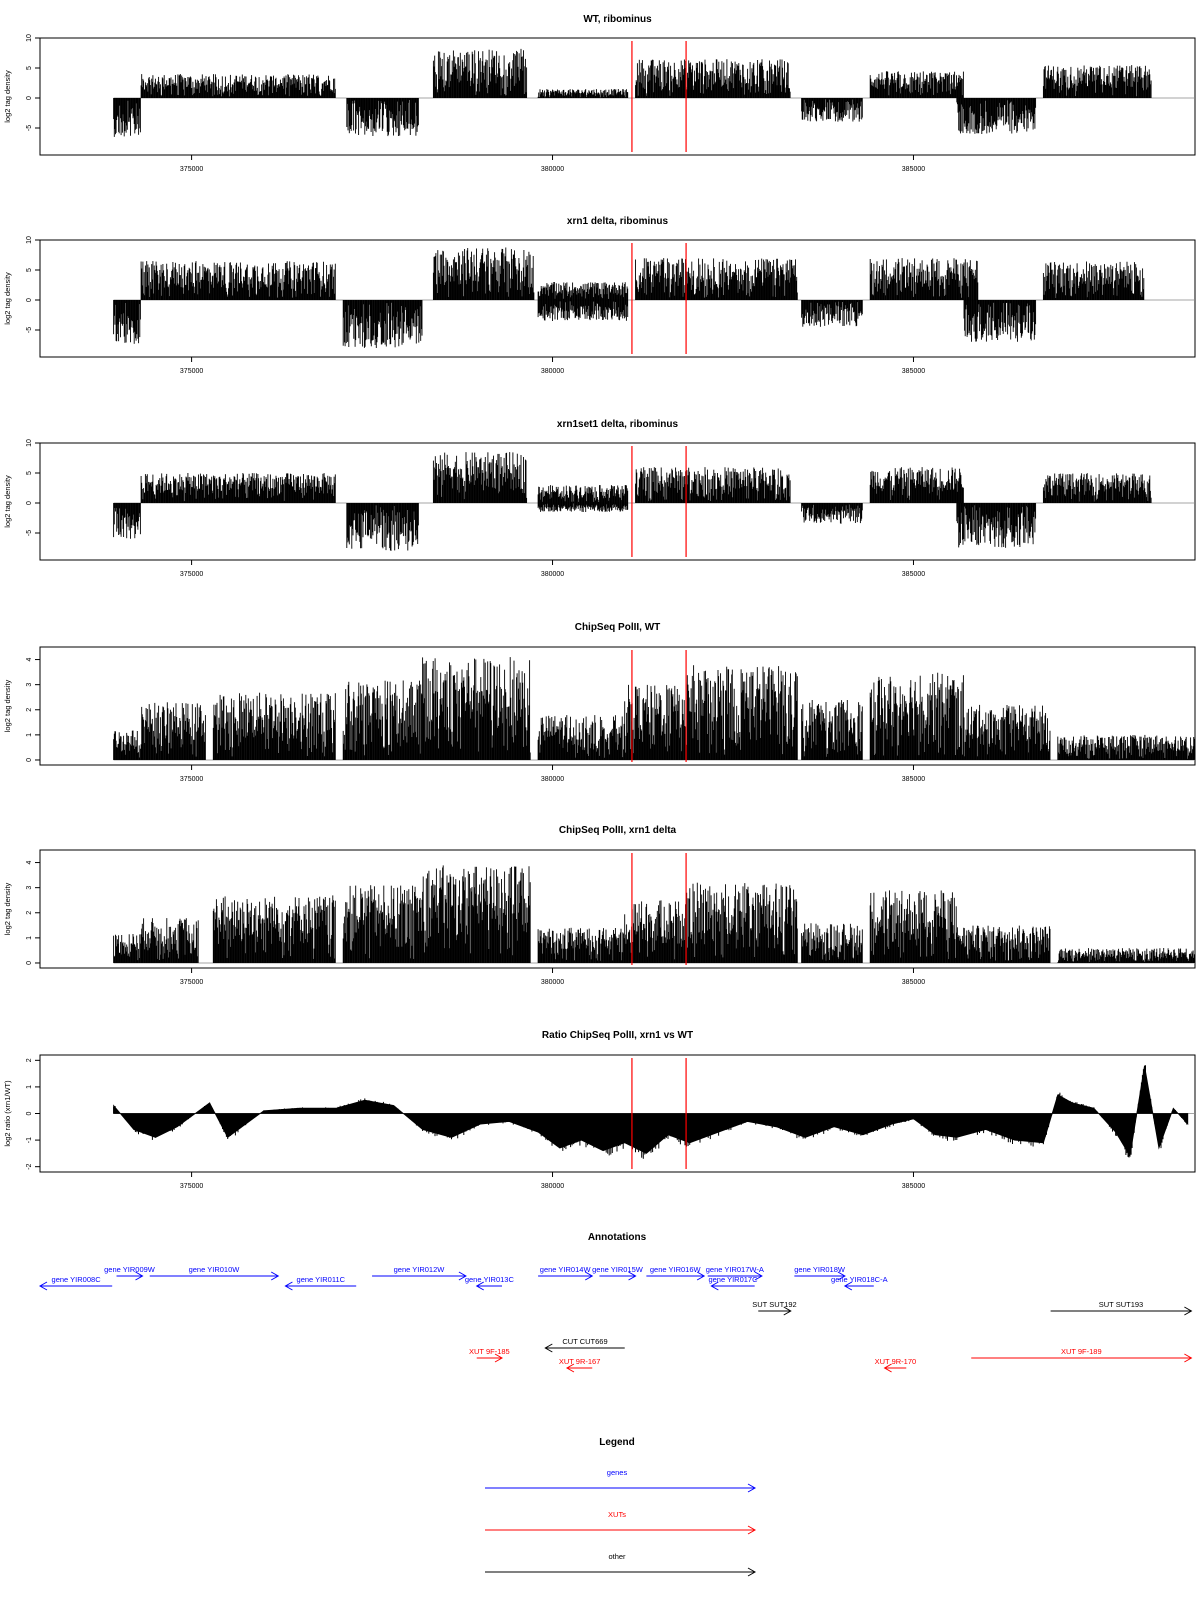 Image resolution: width=1200 pixels, height=1600 pixels. Describe the element at coordinates (618, 221) in the screenshot. I see `panel-title: xrn1 delta, ribominus` at that location.